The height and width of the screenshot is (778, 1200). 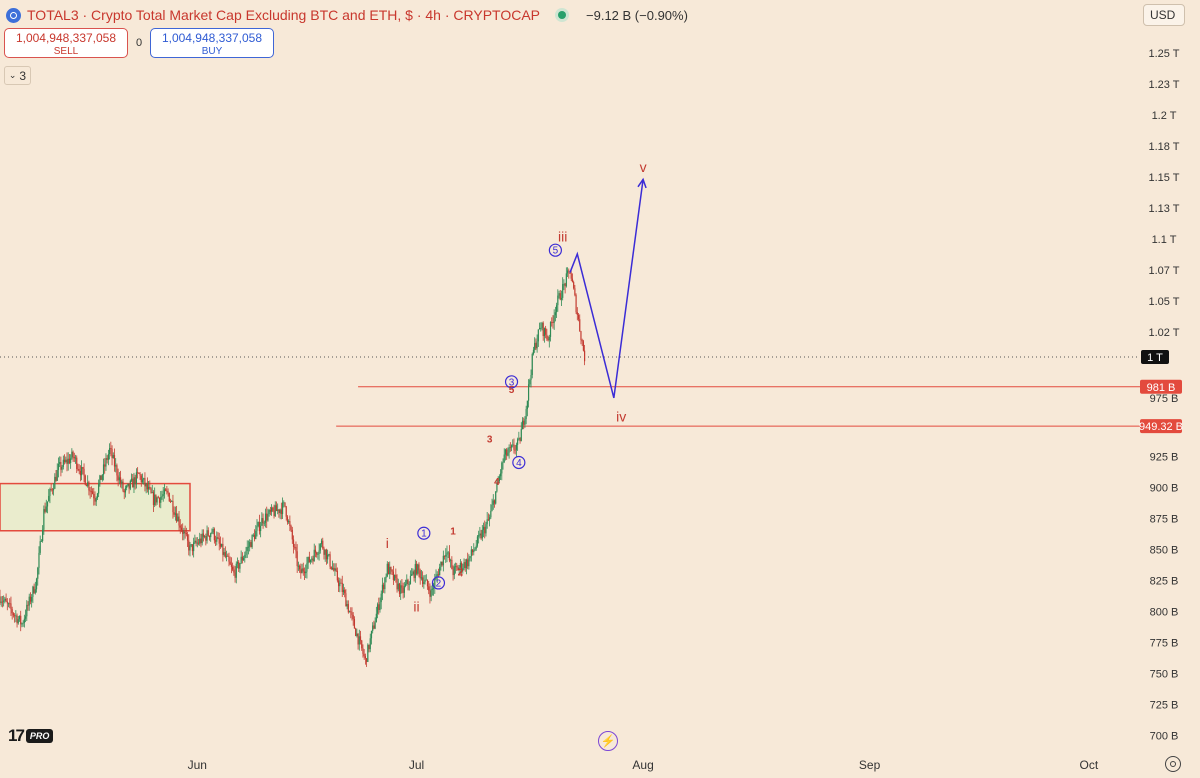 What do you see at coordinates (461, 572) in the screenshot?
I see `wave-label: 2` at bounding box center [461, 572].